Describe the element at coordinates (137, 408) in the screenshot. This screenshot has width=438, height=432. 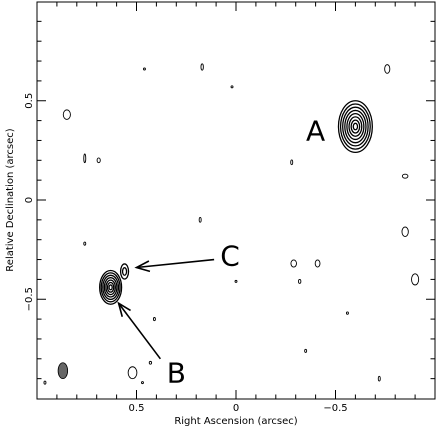
I see `x-tick-label-0: 0.5` at that location.